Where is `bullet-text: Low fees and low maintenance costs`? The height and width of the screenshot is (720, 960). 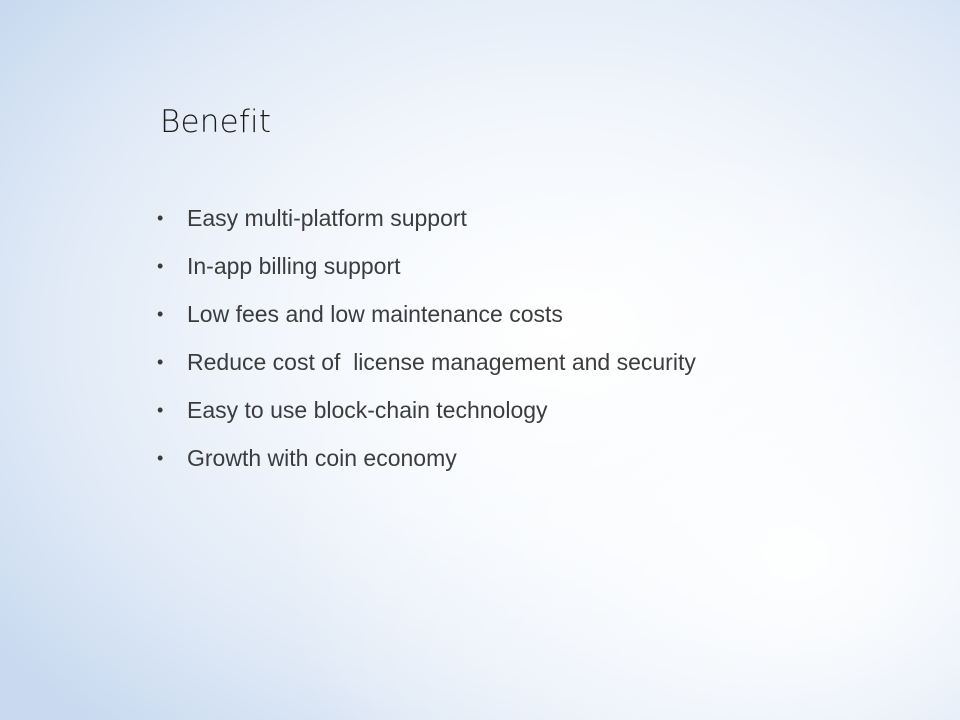 bullet-text: Low fees and low maintenance costs is located at coordinates (375, 313).